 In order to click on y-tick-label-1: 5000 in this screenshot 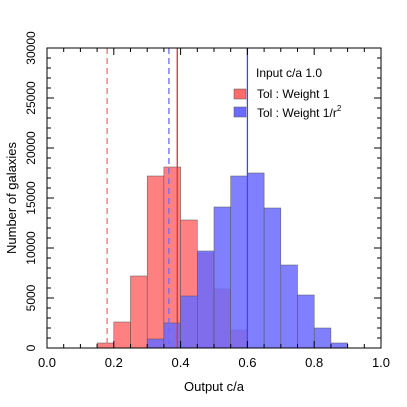, I will do `click(31, 297)`.